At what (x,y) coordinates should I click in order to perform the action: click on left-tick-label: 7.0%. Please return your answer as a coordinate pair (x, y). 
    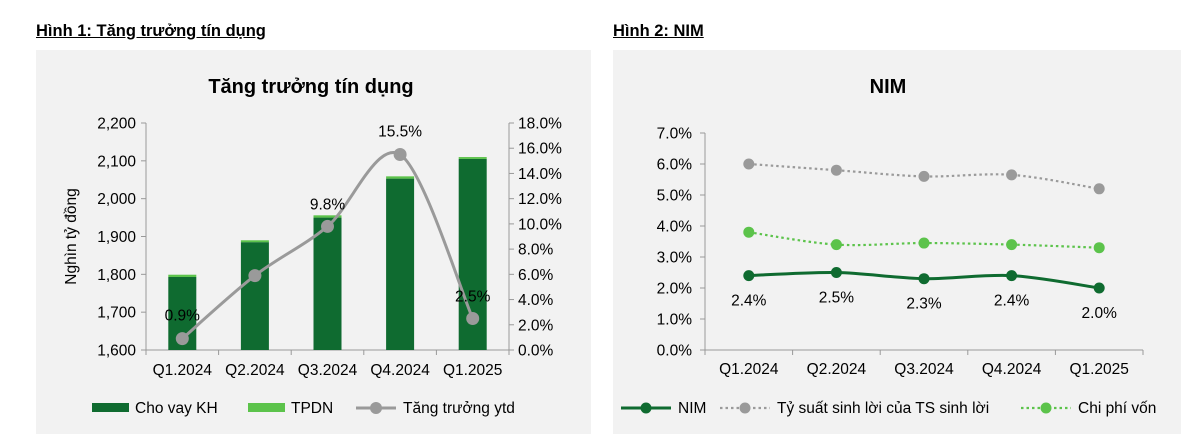
    Looking at the image, I should click on (675, 134).